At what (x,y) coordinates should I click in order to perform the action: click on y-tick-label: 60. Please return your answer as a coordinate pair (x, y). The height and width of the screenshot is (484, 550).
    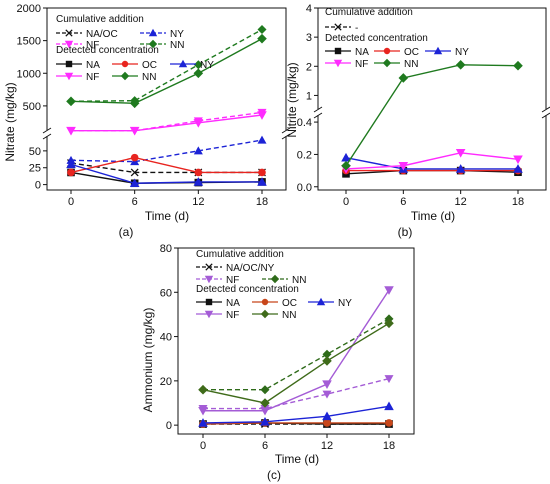
    Looking at the image, I should click on (166, 293).